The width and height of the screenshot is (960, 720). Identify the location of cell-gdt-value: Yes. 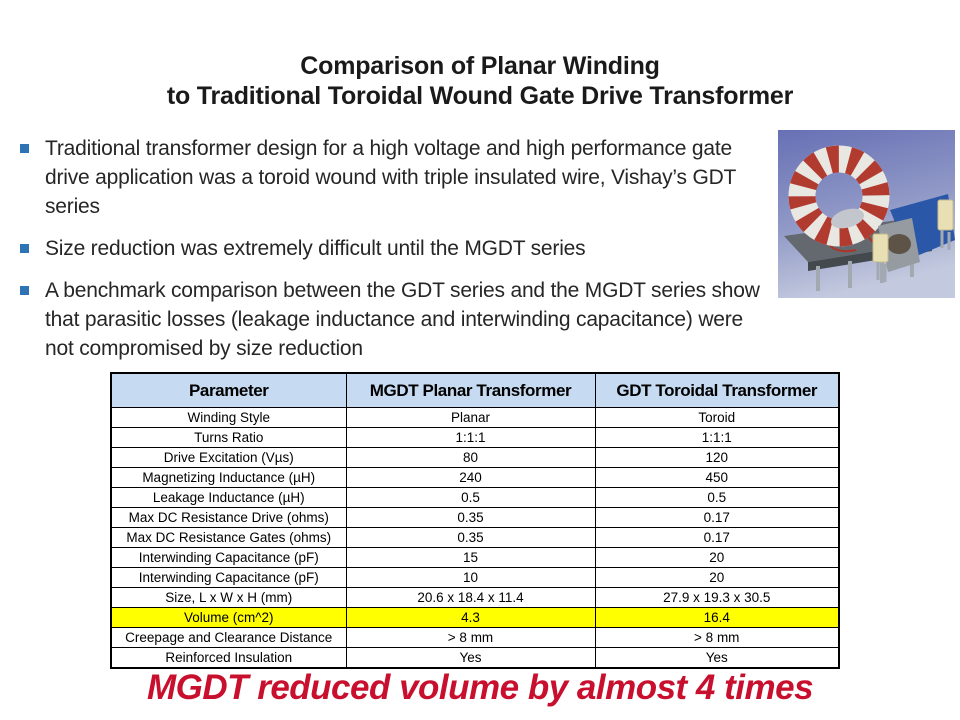
(717, 658).